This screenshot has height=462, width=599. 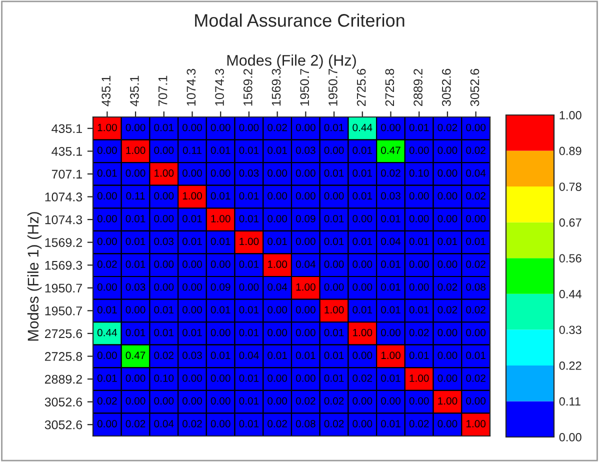 I want to click on data-label: 0.44, so click(x=107, y=332).